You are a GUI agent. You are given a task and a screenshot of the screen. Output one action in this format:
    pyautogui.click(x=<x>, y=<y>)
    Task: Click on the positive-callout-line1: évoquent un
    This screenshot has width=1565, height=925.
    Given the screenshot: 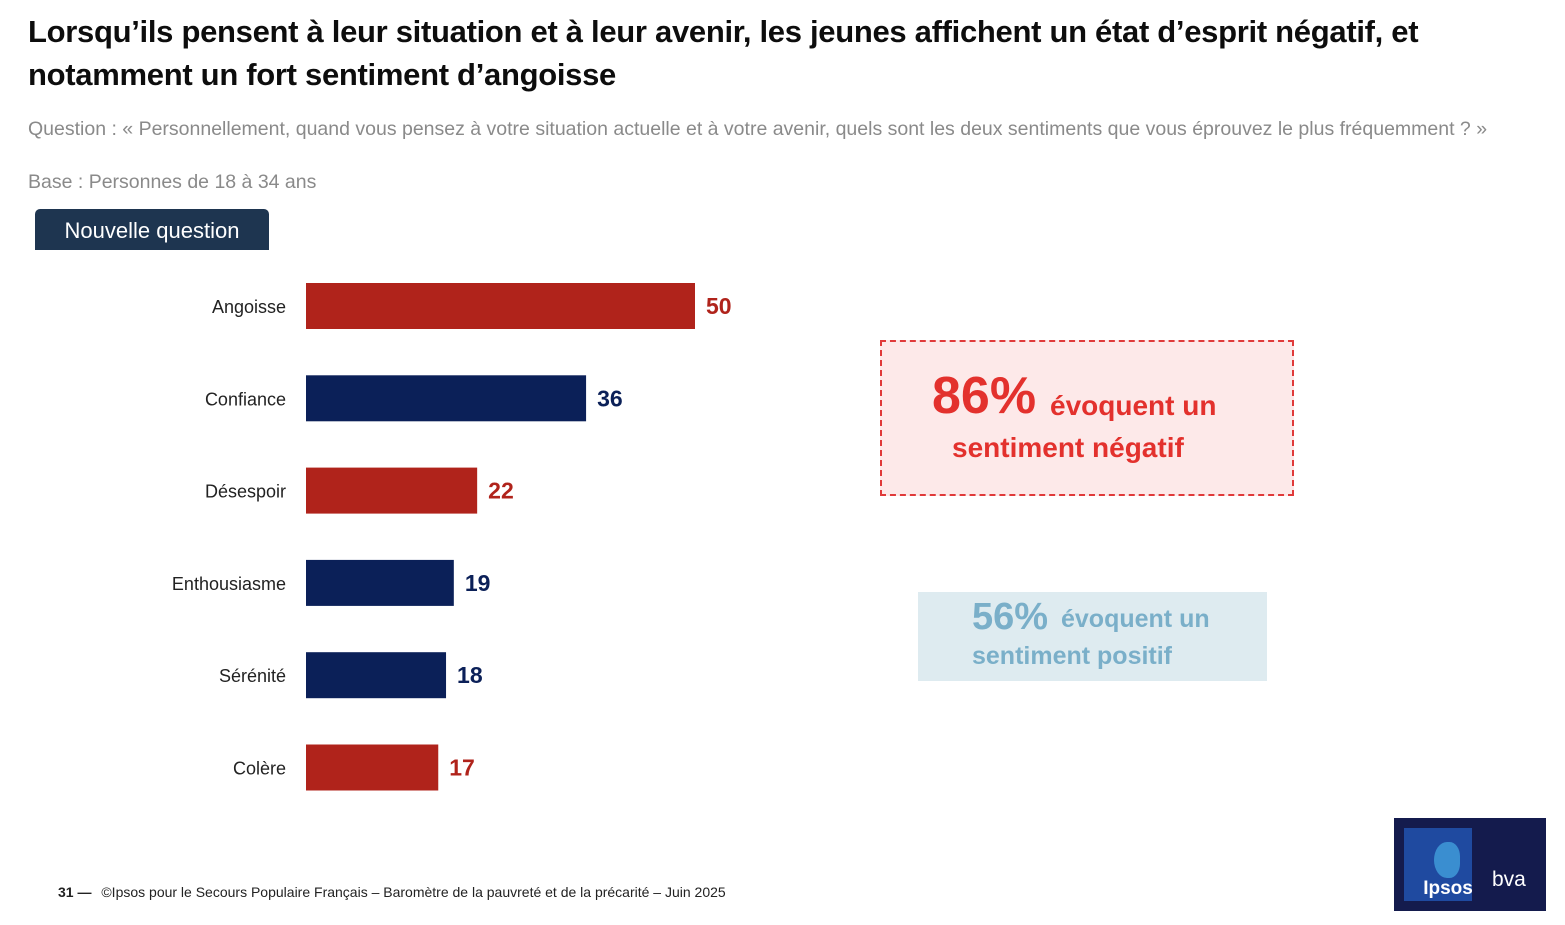 What is the action you would take?
    pyautogui.click(x=1135, y=619)
    